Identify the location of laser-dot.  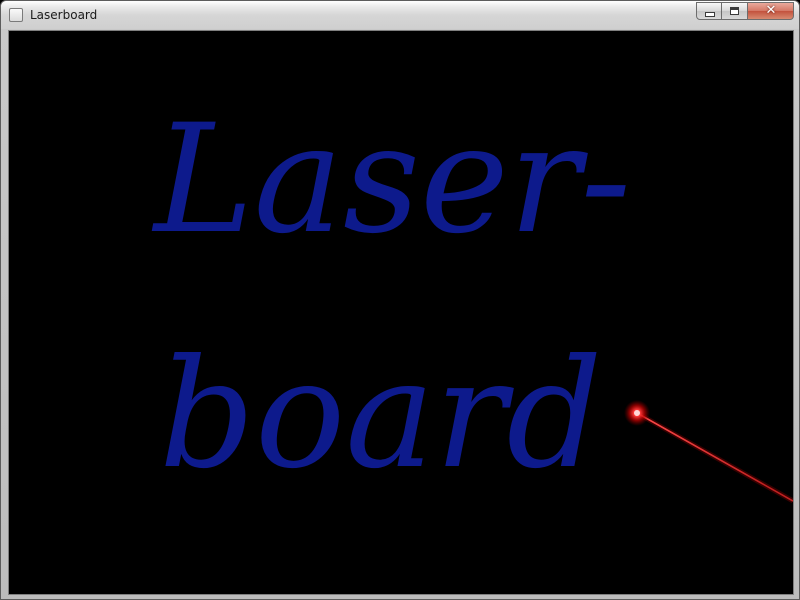
(637, 413).